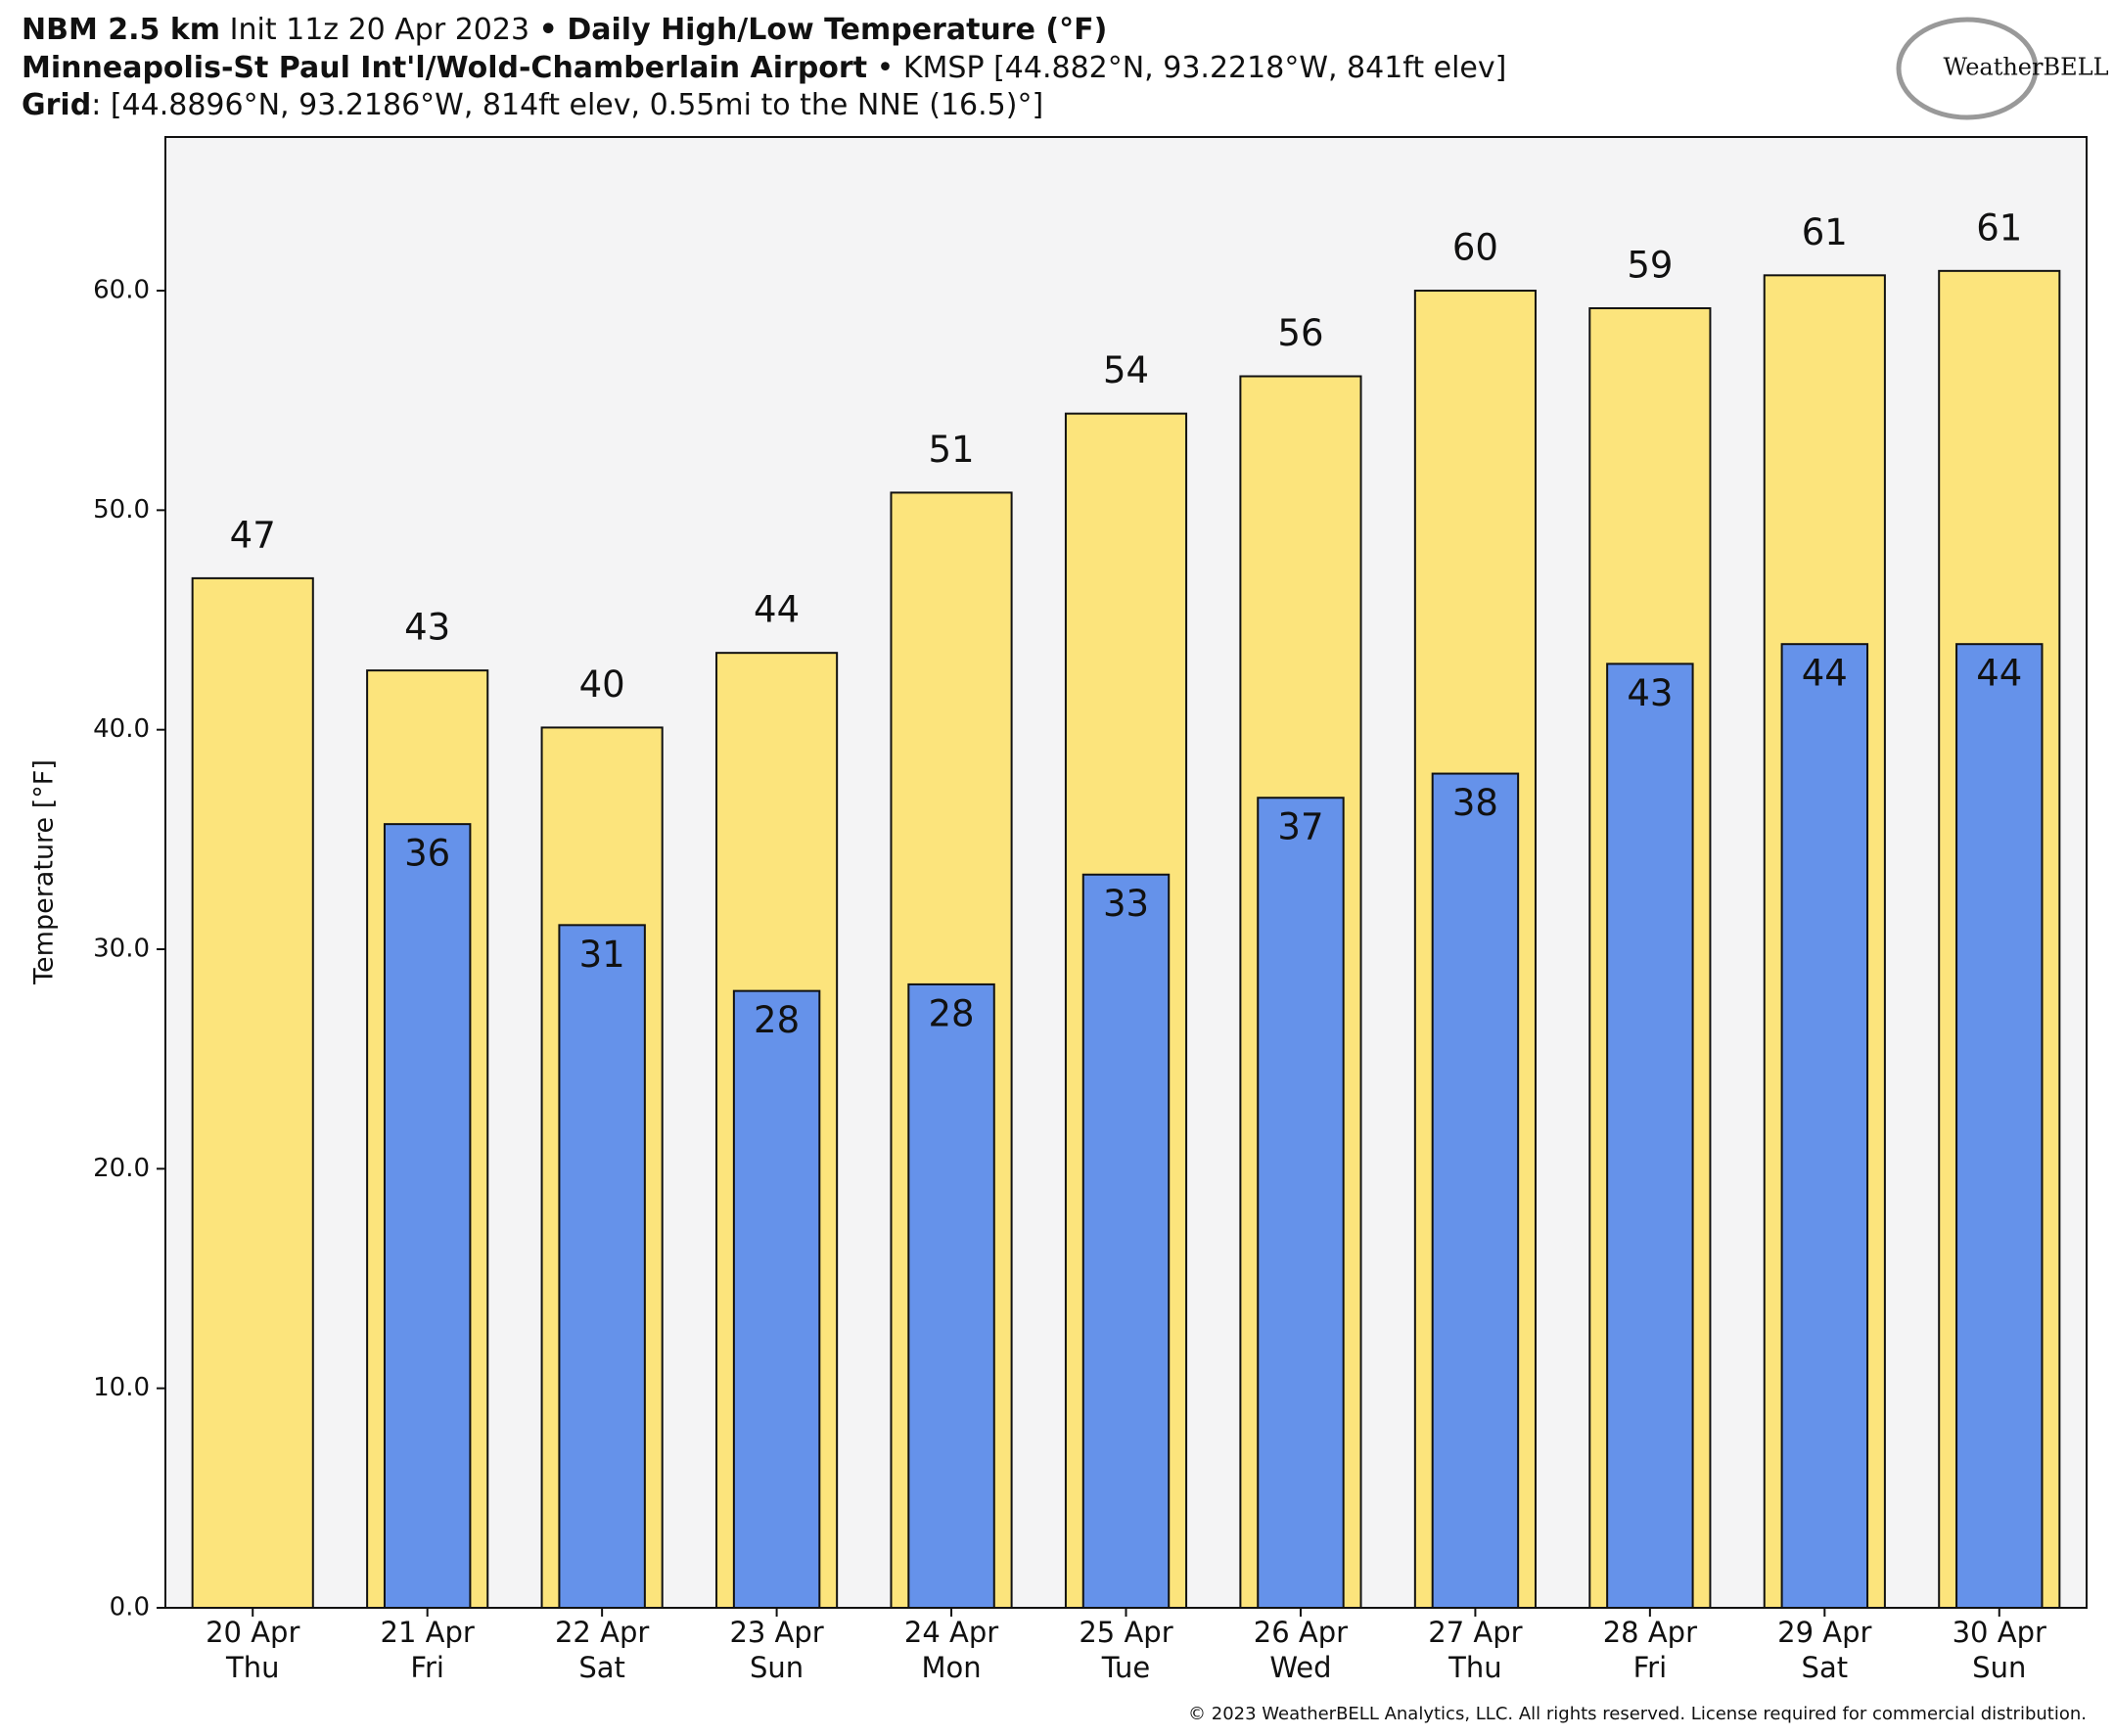 Image resolution: width=2114 pixels, height=1736 pixels. Describe the element at coordinates (253, 535) in the screenshot. I see `value-label: 47` at that location.